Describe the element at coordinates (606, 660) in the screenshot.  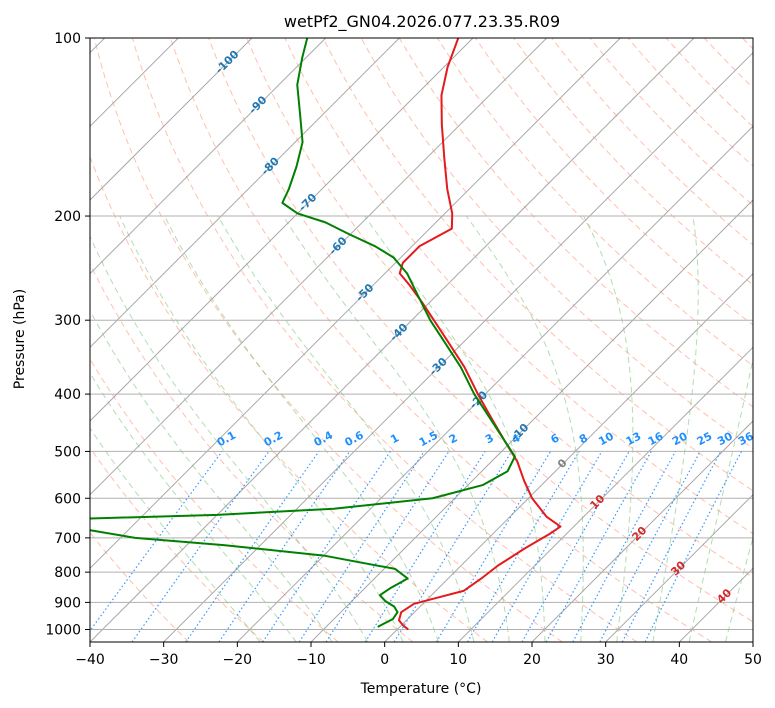
I see `x-tick-label: 30` at that location.